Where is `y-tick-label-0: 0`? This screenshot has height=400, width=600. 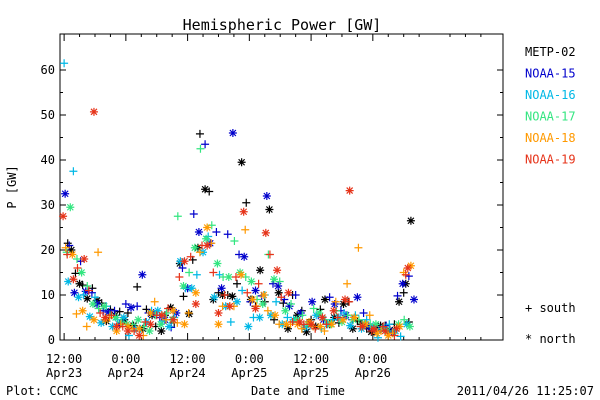 y-tick-label-0: 0 is located at coordinates (51, 340).